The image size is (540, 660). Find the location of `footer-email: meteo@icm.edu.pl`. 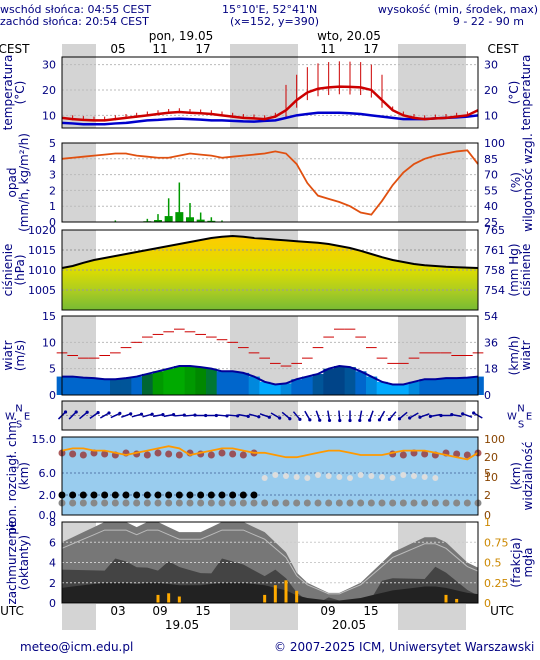

footer-email: meteo@icm.edu.pl is located at coordinates (77, 647).